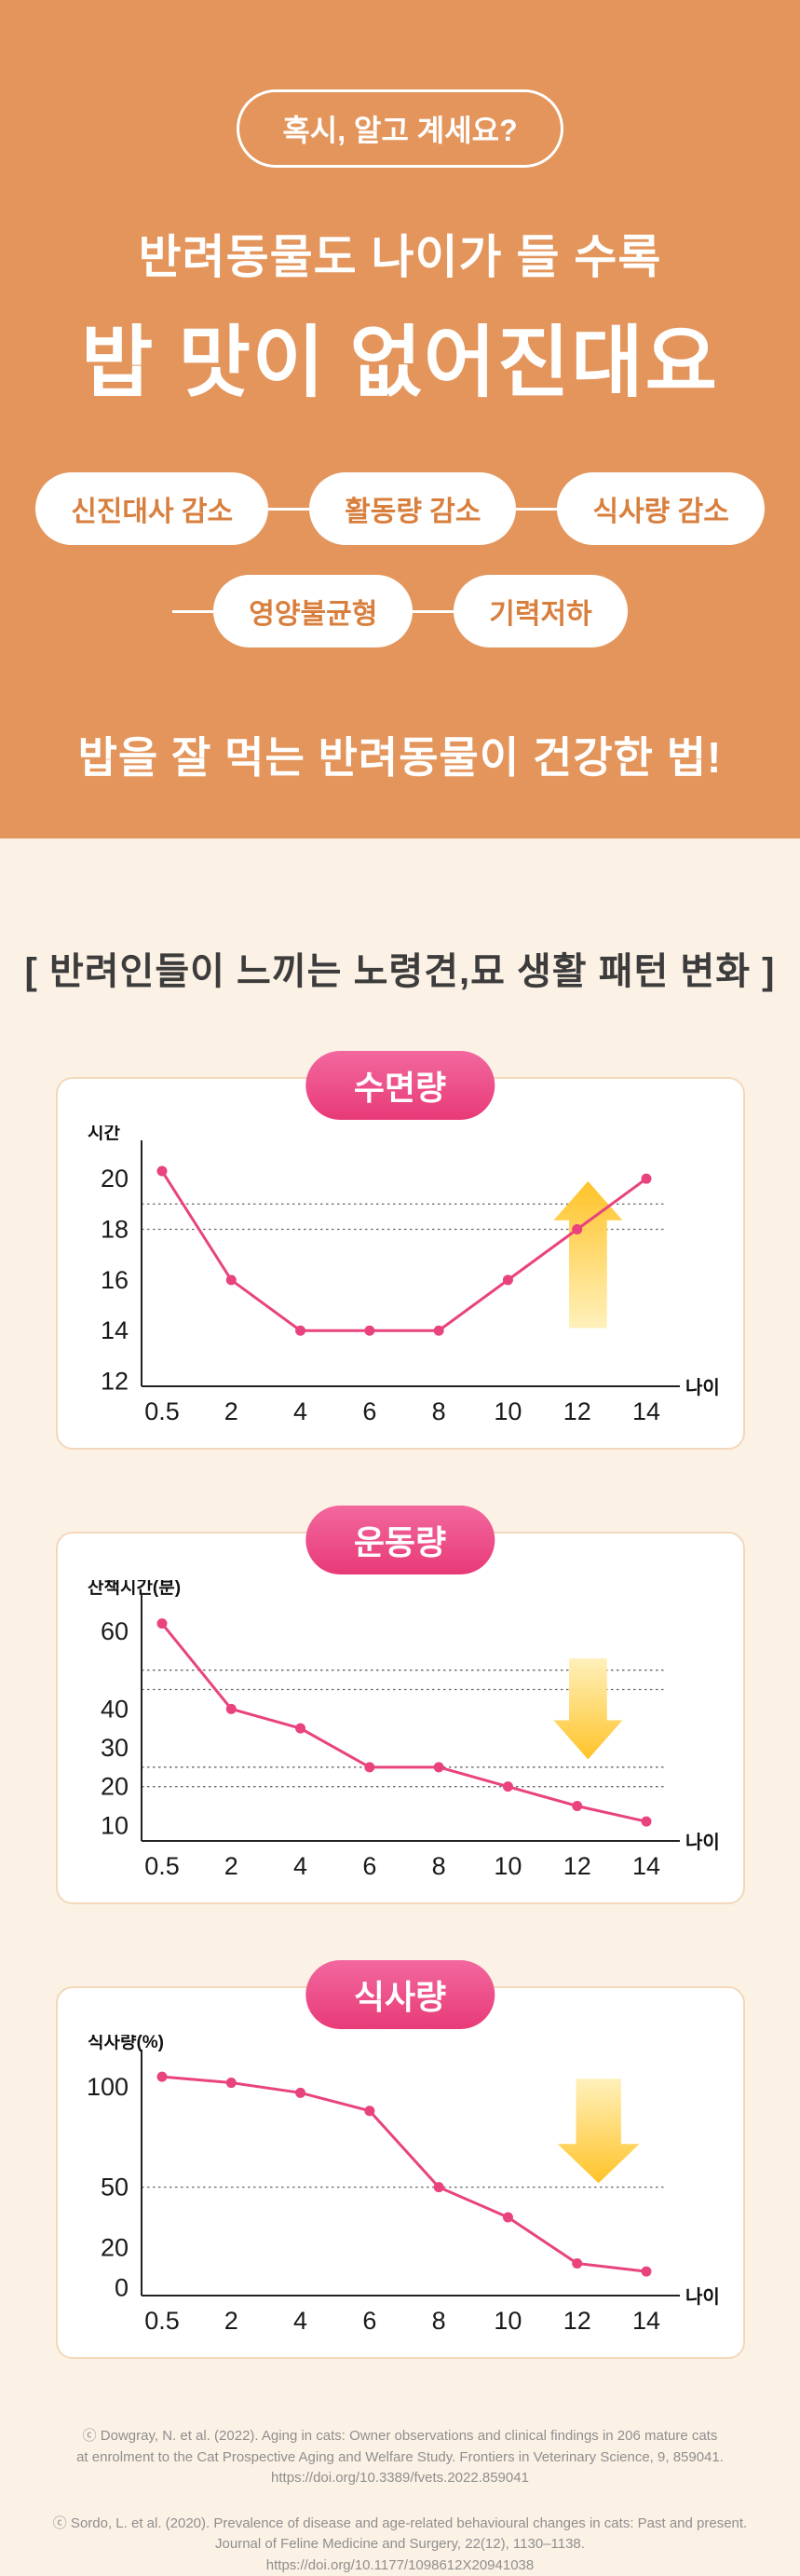  Describe the element at coordinates (114, 2187) in the screenshot. I see `svg-text: 50` at that location.